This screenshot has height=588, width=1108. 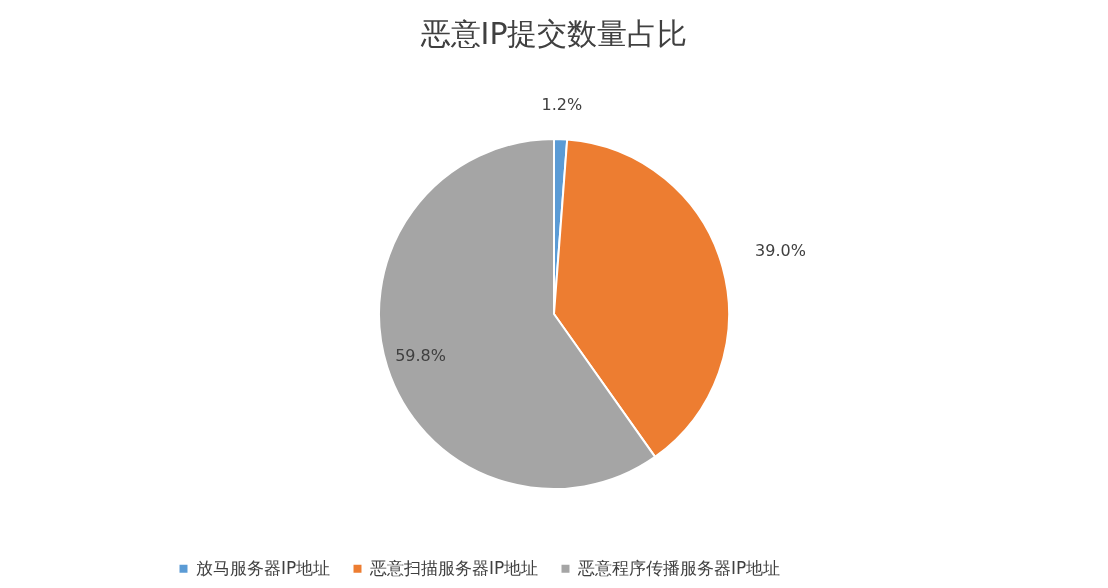 I want to click on data-label: 59.8%, so click(x=420, y=356).